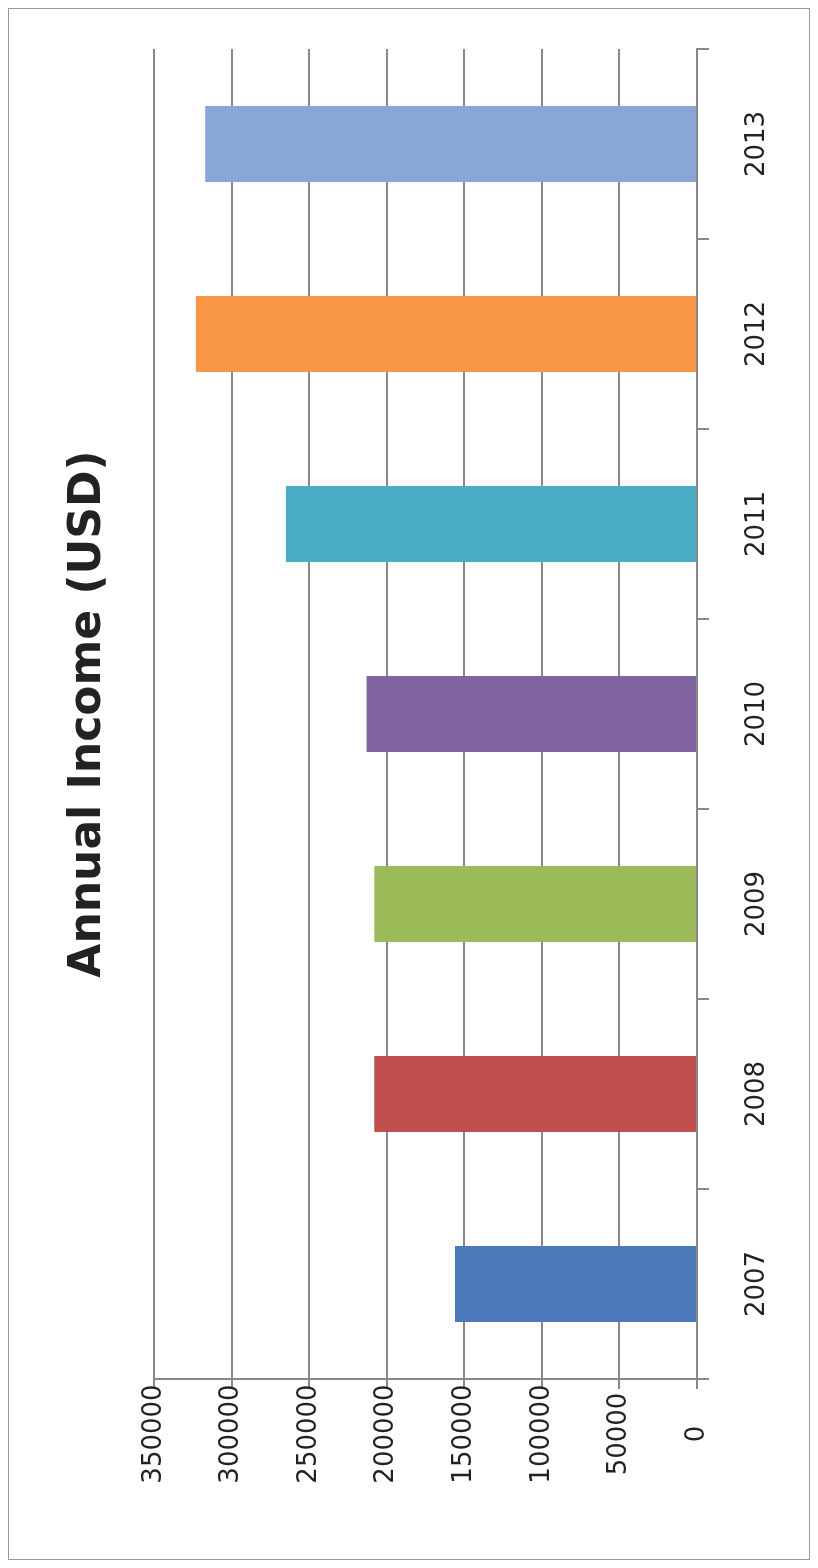 Image resolution: width=818 pixels, height=1568 pixels. I want to click on y-tick-label: 2011, so click(754, 524).